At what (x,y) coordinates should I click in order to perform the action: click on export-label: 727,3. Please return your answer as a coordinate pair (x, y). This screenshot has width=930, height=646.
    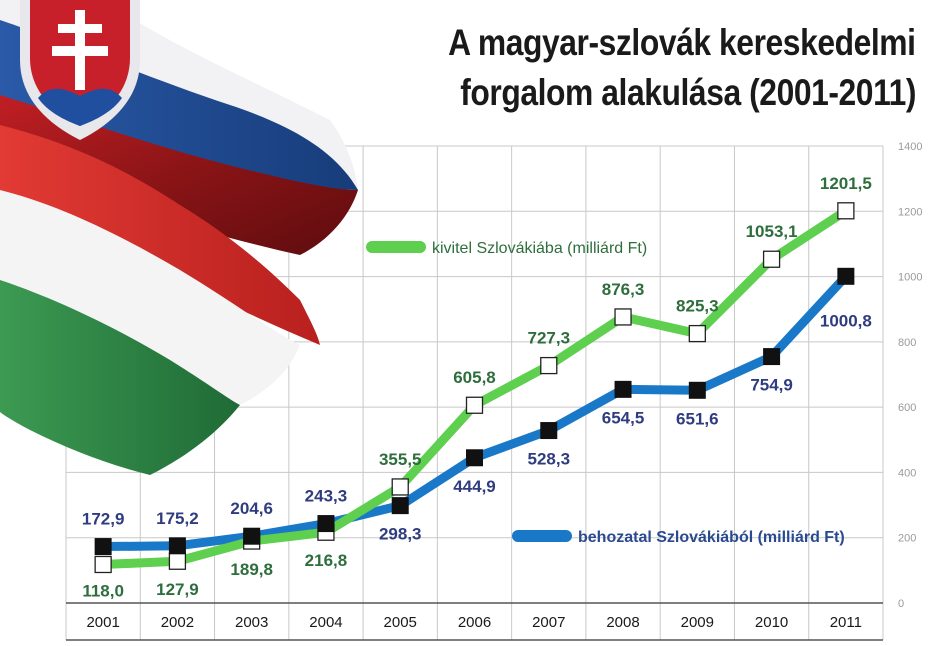
    Looking at the image, I should click on (548, 338).